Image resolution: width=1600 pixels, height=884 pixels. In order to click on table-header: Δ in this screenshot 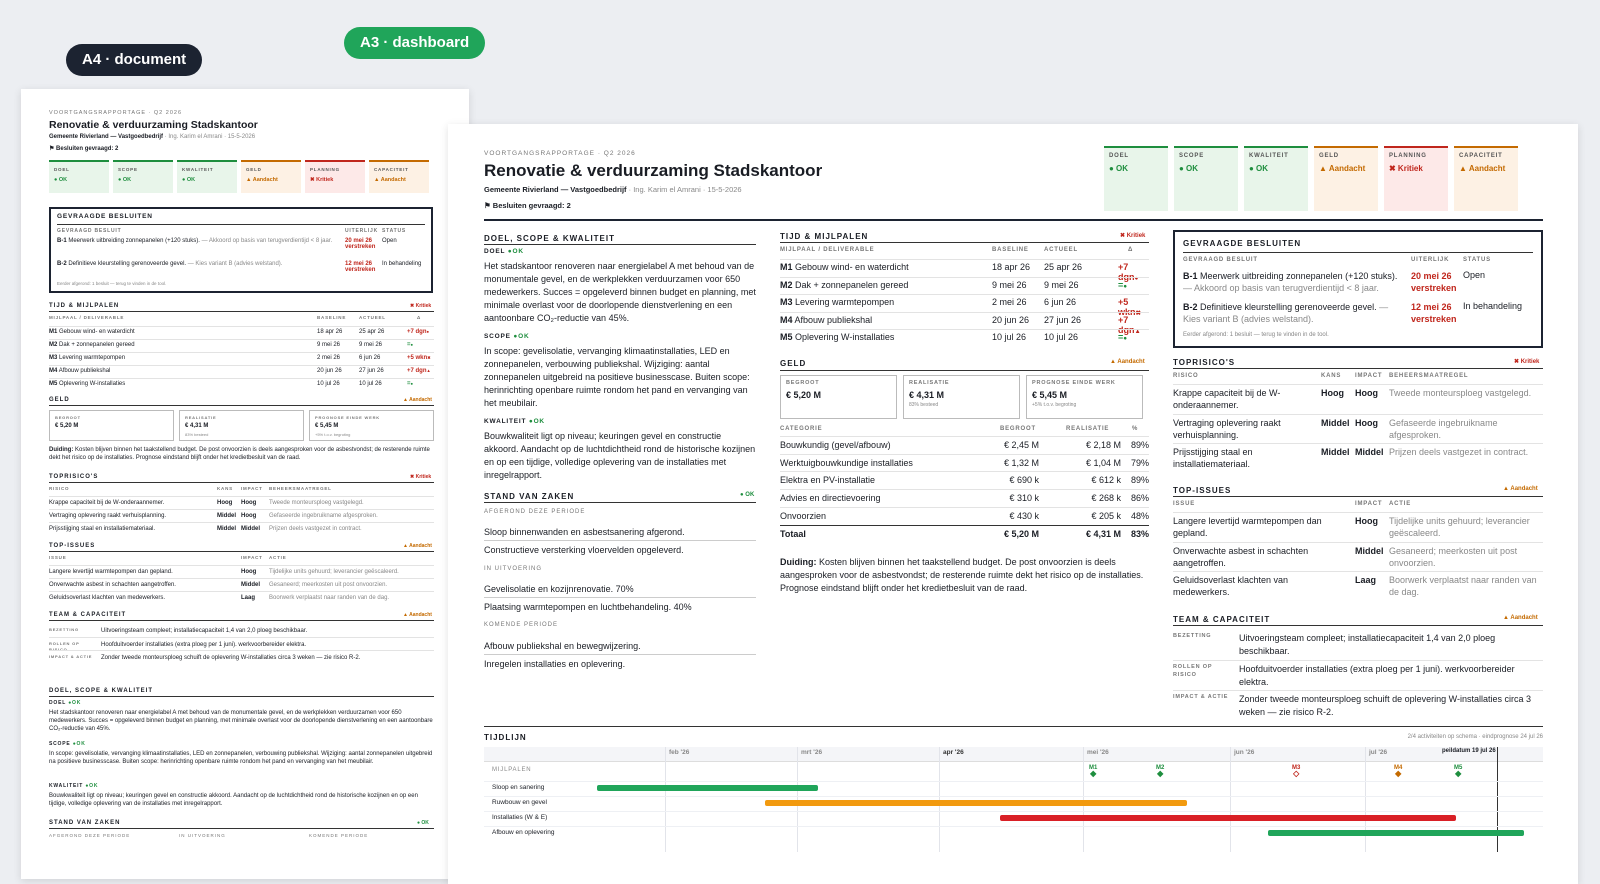, I will do `click(419, 317)`.